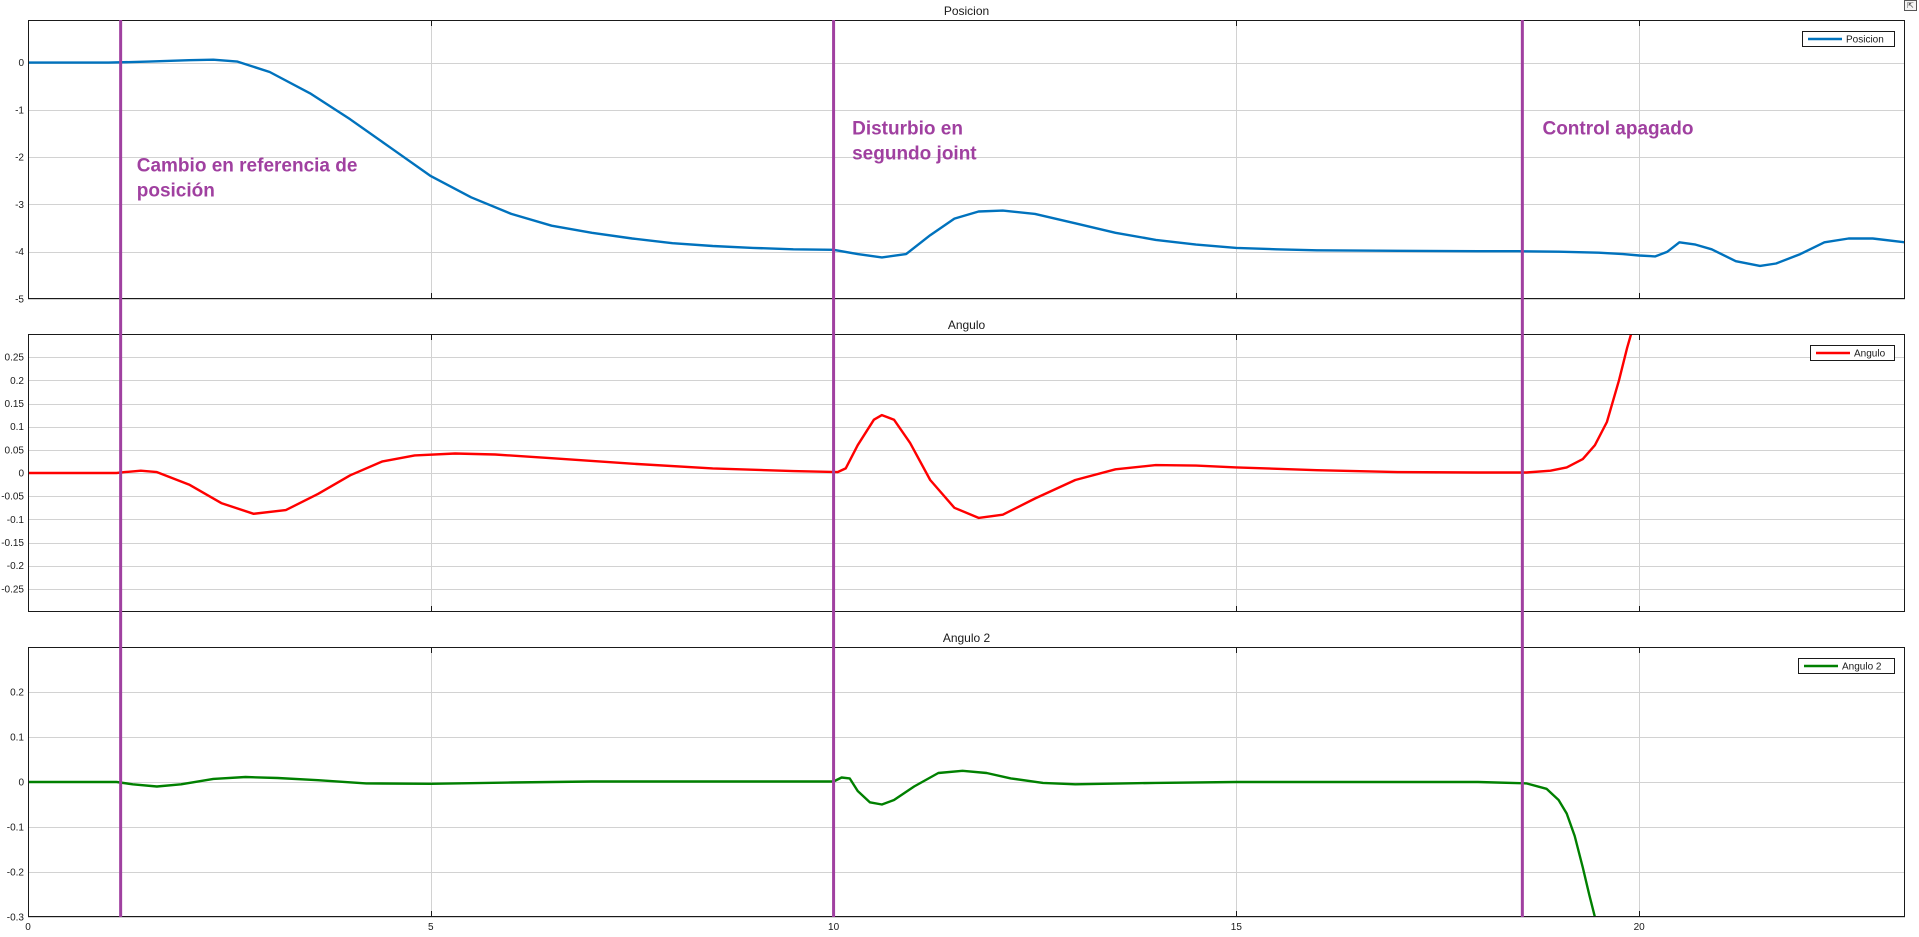 The width and height of the screenshot is (1919, 937). What do you see at coordinates (19, 158) in the screenshot?
I see `y-tick-label: -2` at bounding box center [19, 158].